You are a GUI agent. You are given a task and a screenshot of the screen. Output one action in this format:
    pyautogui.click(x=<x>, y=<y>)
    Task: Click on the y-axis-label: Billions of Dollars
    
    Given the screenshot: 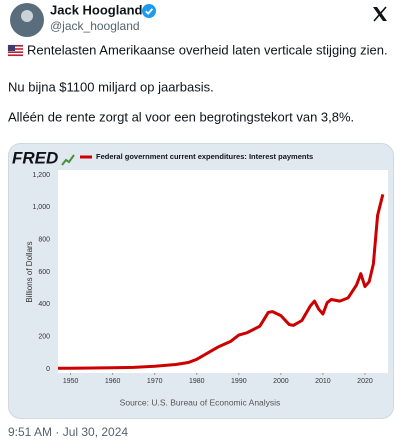 What is the action you would take?
    pyautogui.click(x=29, y=271)
    